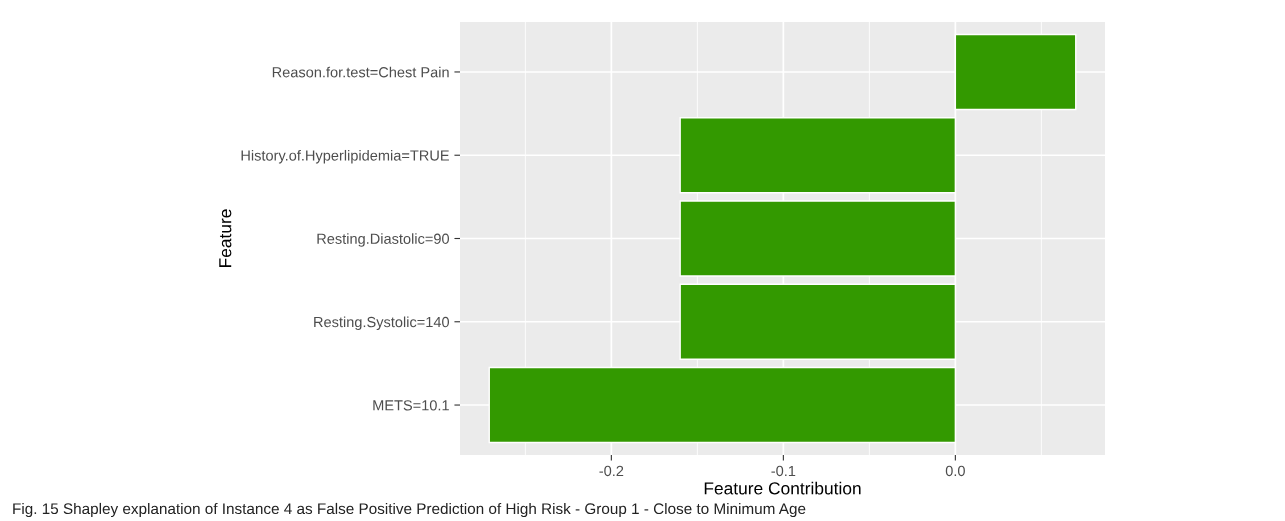  Describe the element at coordinates (409, 510) in the screenshot. I see `caption: Fig. 15 Shapley explanation of Instance 4 as False Positive Prediction of High Risk - Group 1 - Close to Minimum Age` at that location.